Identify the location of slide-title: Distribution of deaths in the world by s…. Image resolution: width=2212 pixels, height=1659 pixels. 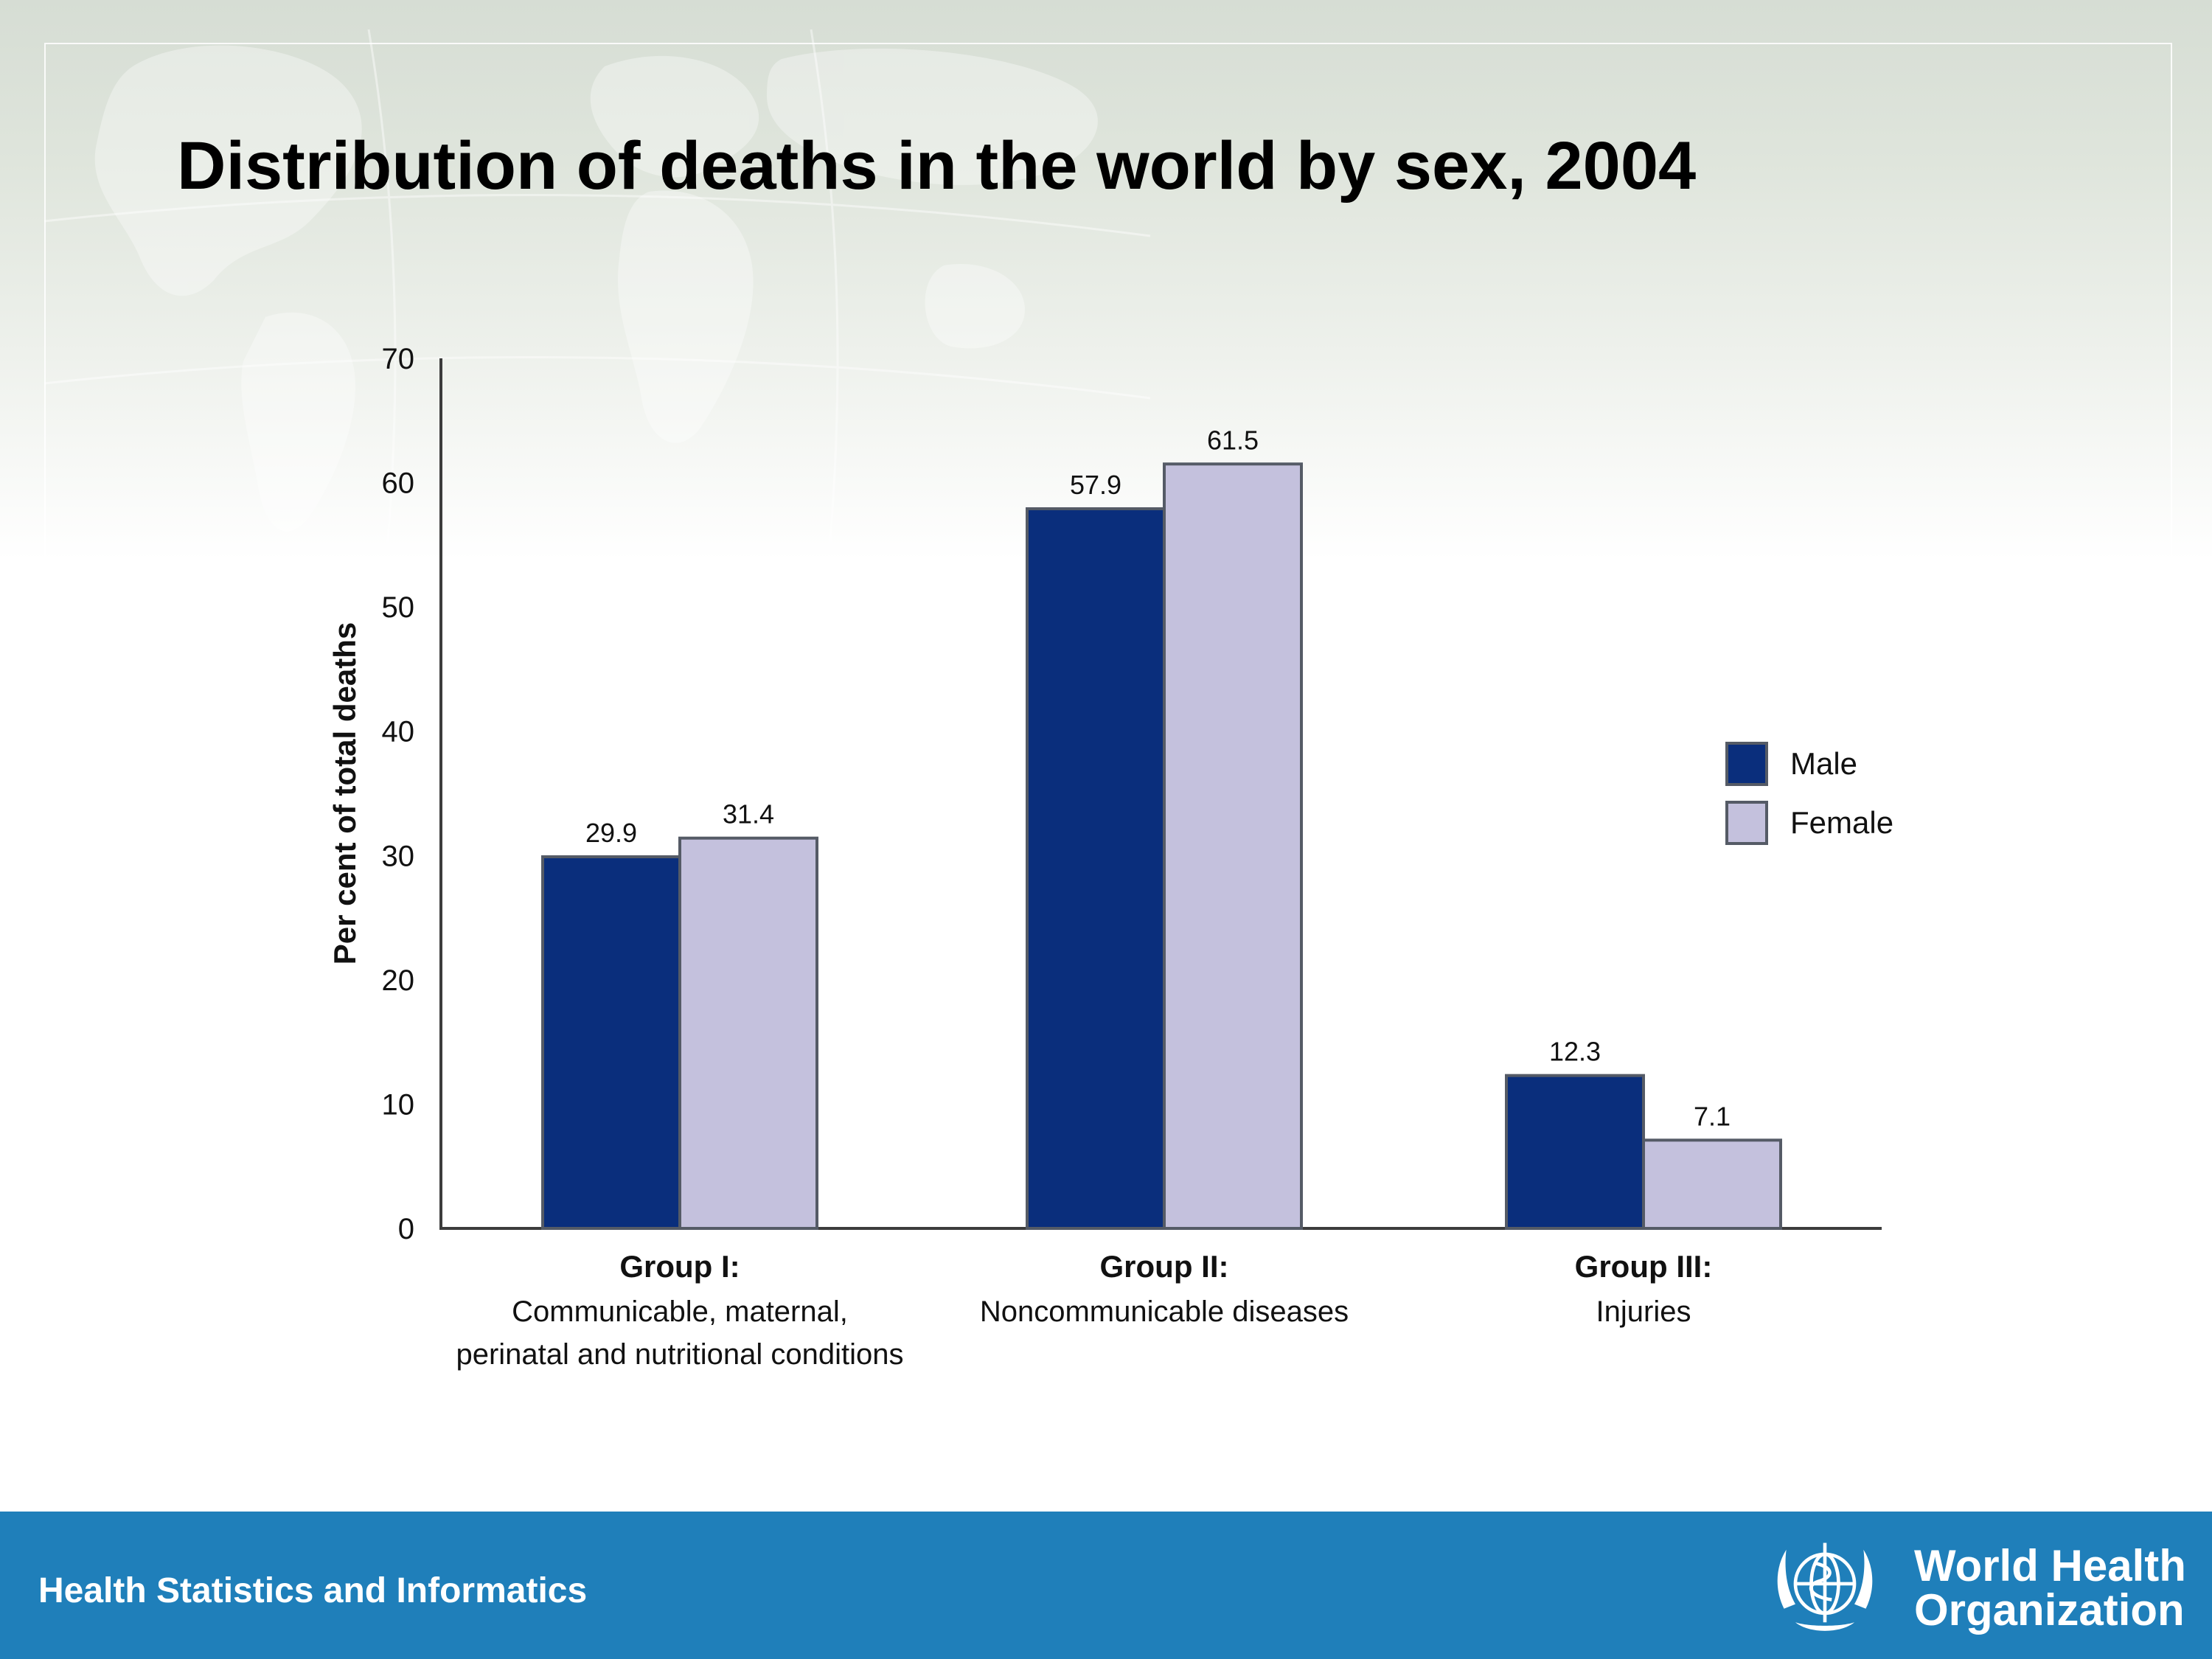
(937, 166).